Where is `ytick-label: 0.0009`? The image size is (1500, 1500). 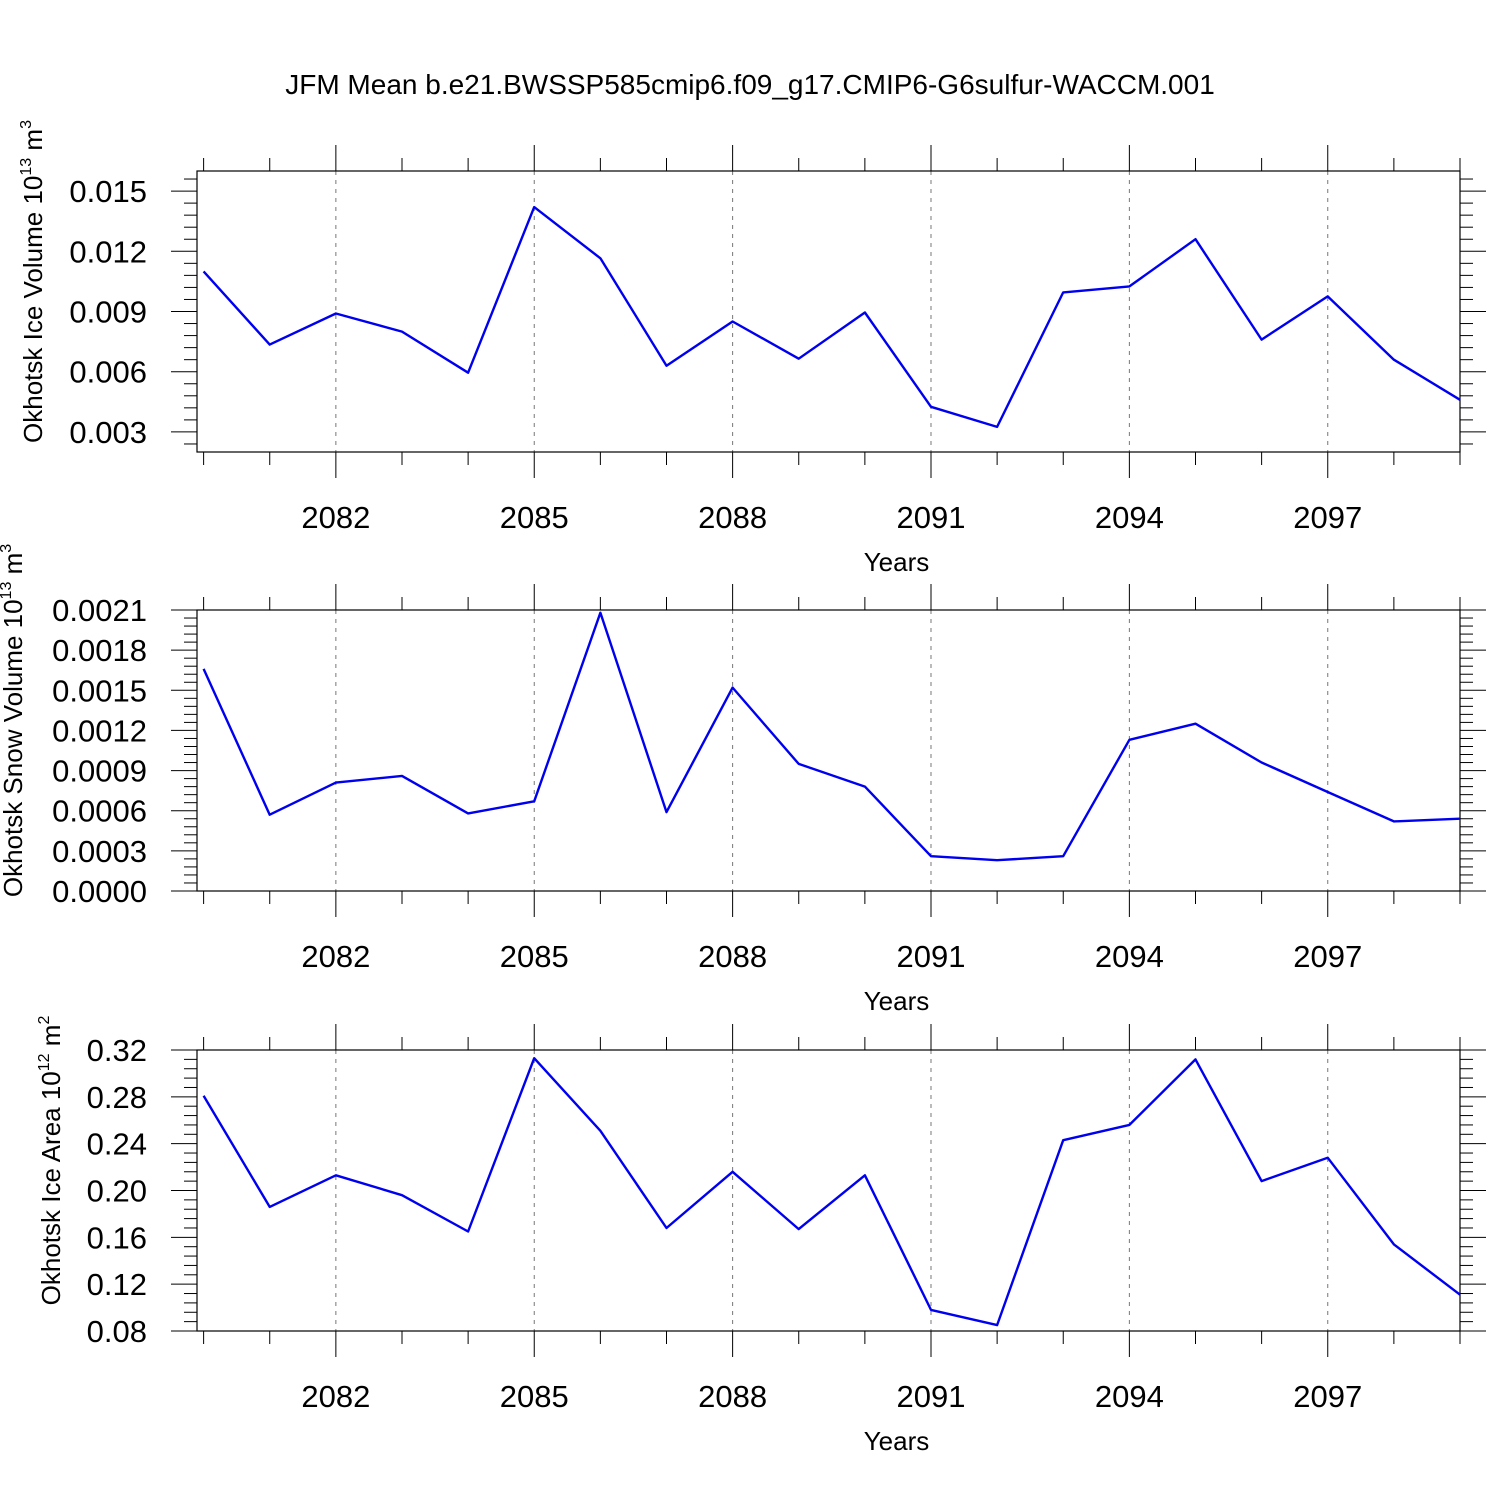
ytick-label: 0.0009 is located at coordinates (99, 771).